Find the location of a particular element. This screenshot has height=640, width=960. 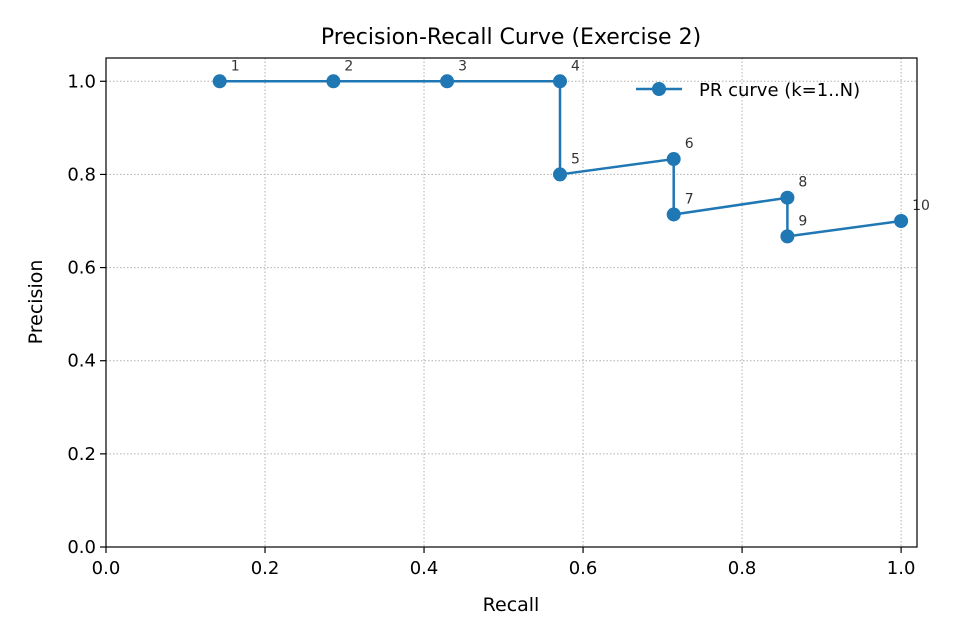

x-tick-label: 0.0 is located at coordinates (106, 568).